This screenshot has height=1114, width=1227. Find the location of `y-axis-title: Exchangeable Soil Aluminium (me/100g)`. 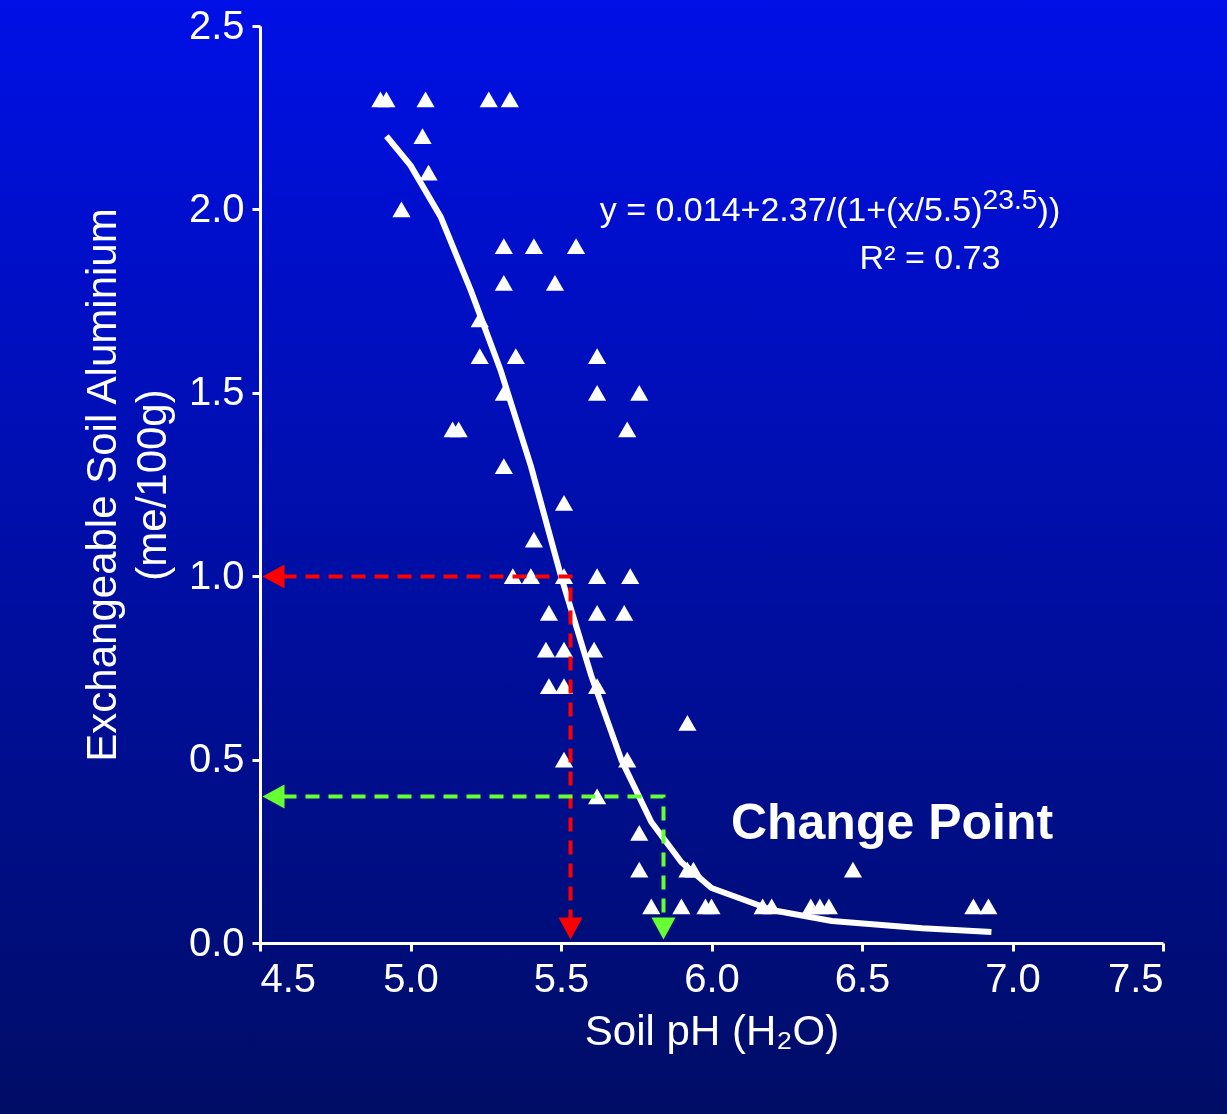

y-axis-title: Exchangeable Soil Aluminium (me/100g) is located at coordinates (126, 485).